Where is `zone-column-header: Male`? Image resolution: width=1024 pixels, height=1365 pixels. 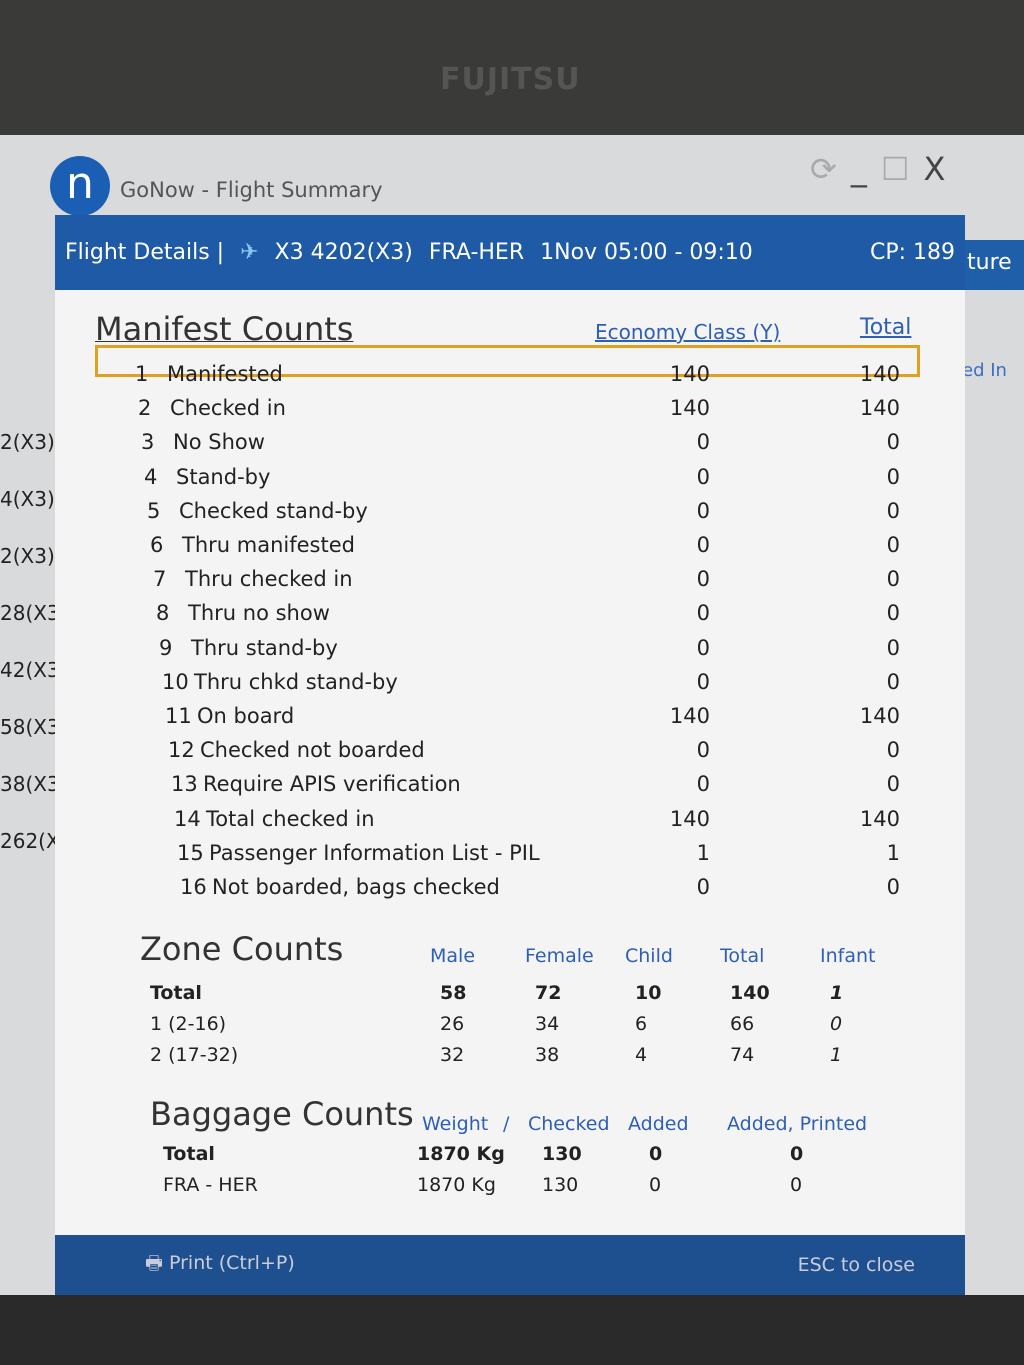
zone-column-header: Male is located at coordinates (453, 956).